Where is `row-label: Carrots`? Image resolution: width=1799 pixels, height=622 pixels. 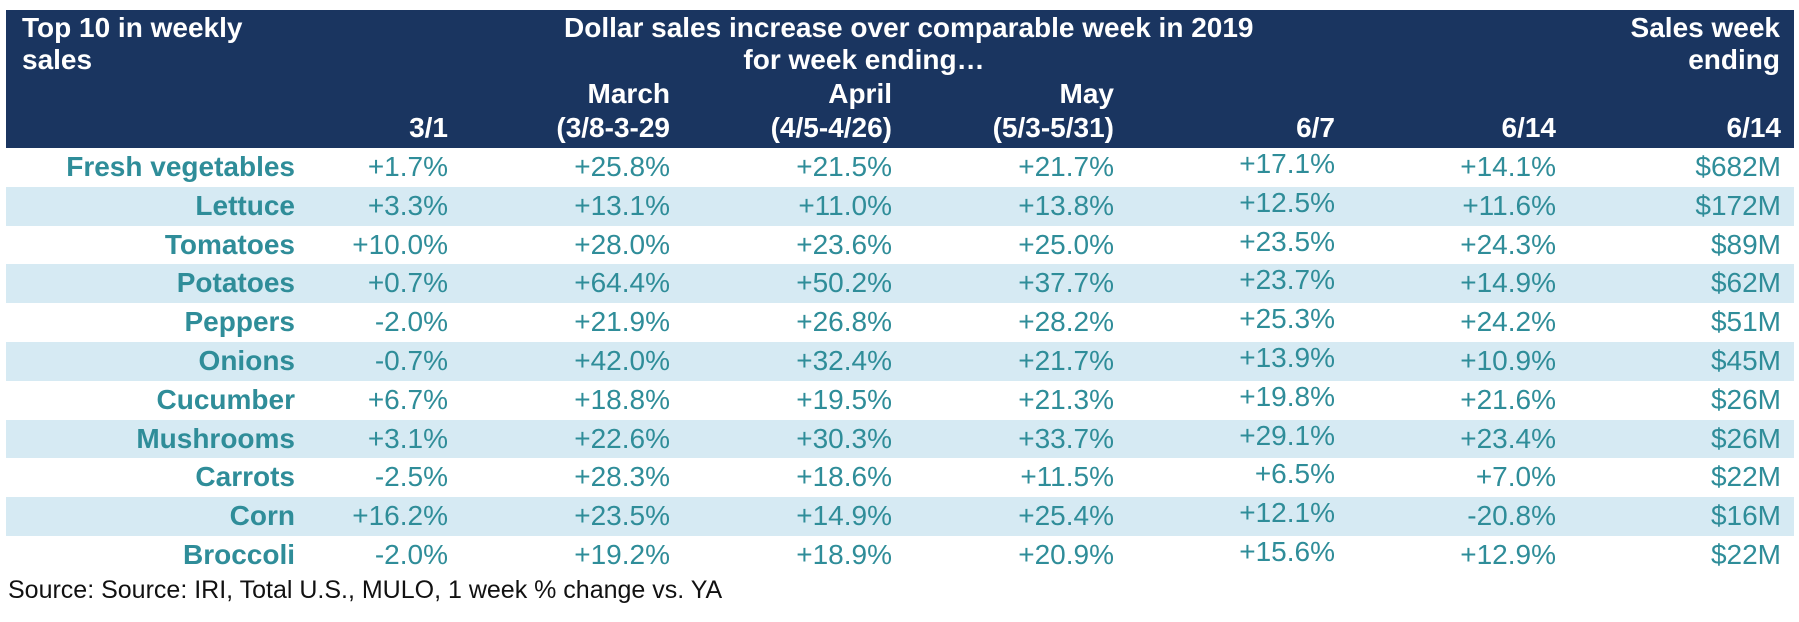
row-label: Carrots is located at coordinates (245, 477).